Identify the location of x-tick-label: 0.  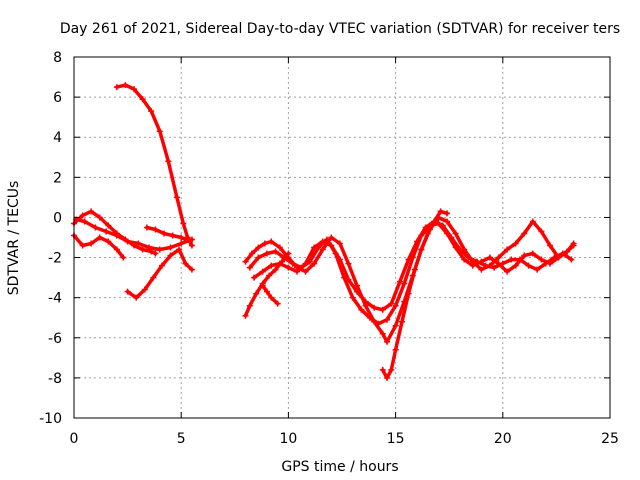
(74, 439).